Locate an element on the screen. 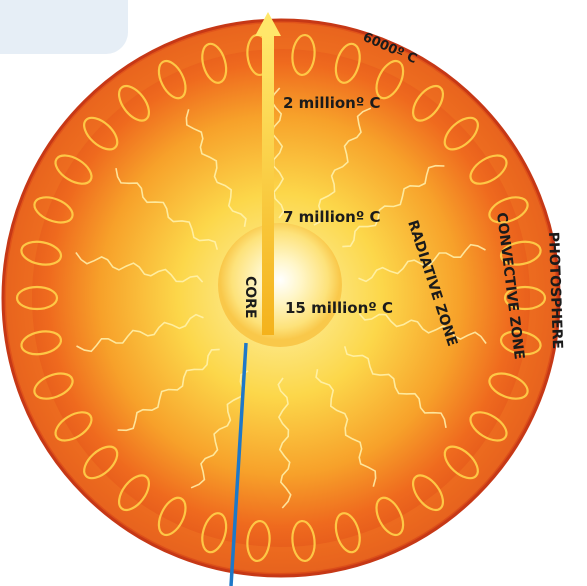 The width and height of the screenshot is (587, 586). core-pointer-line is located at coordinates (238, 464).